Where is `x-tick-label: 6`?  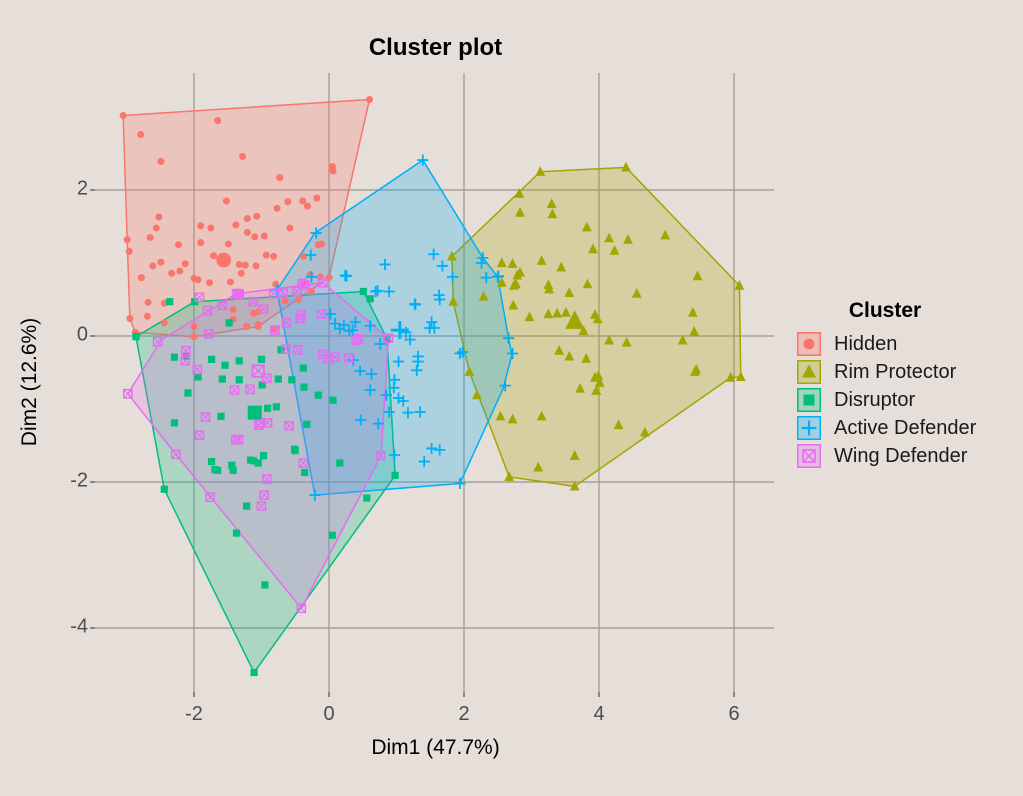
x-tick-label: 6 is located at coordinates (734, 714).